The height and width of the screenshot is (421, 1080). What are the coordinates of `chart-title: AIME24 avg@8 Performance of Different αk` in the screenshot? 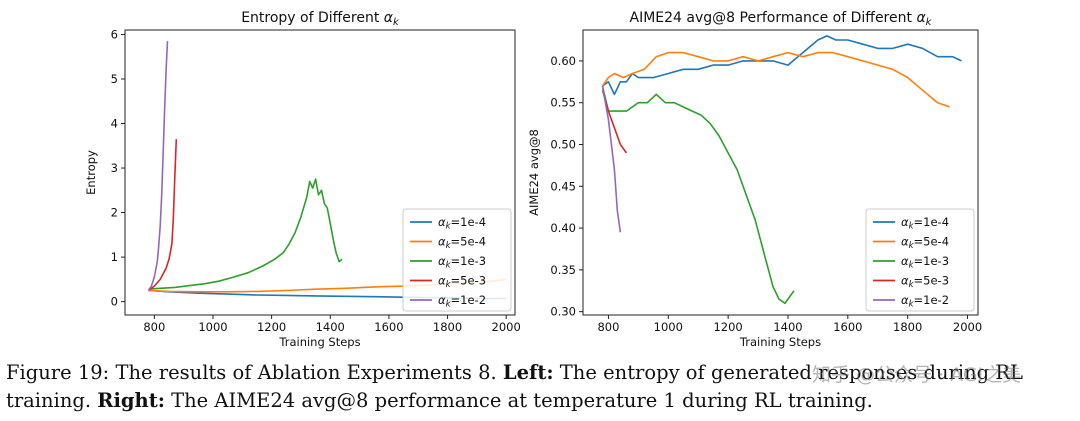 It's located at (781, 19).